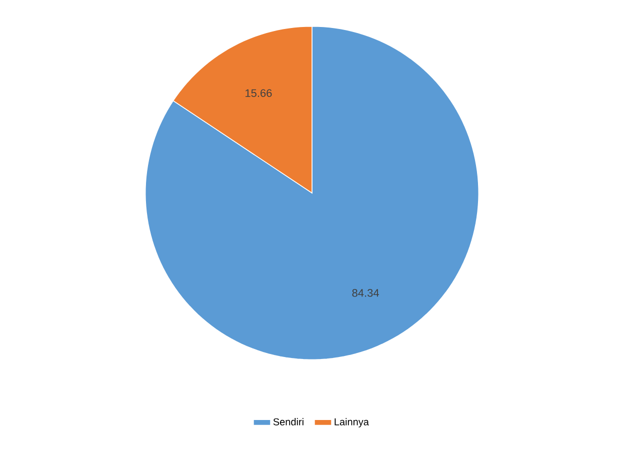  Describe the element at coordinates (351, 423) in the screenshot. I see `legend-label: Lainnya` at that location.